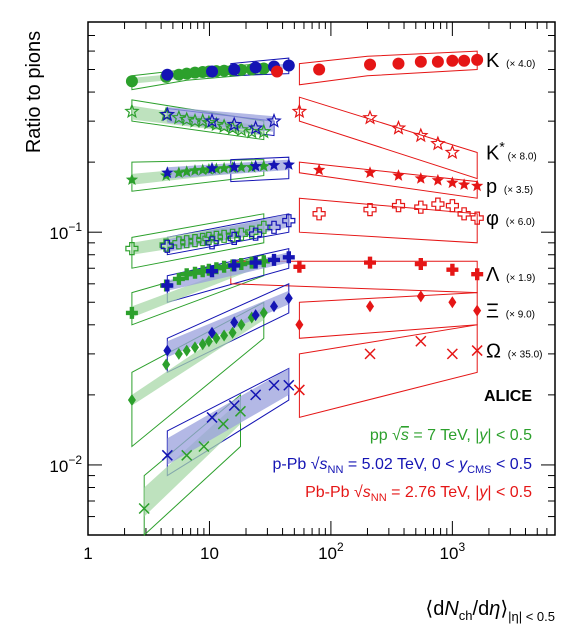  I want to click on y-tick-label: 10⁻², so click(65, 464).